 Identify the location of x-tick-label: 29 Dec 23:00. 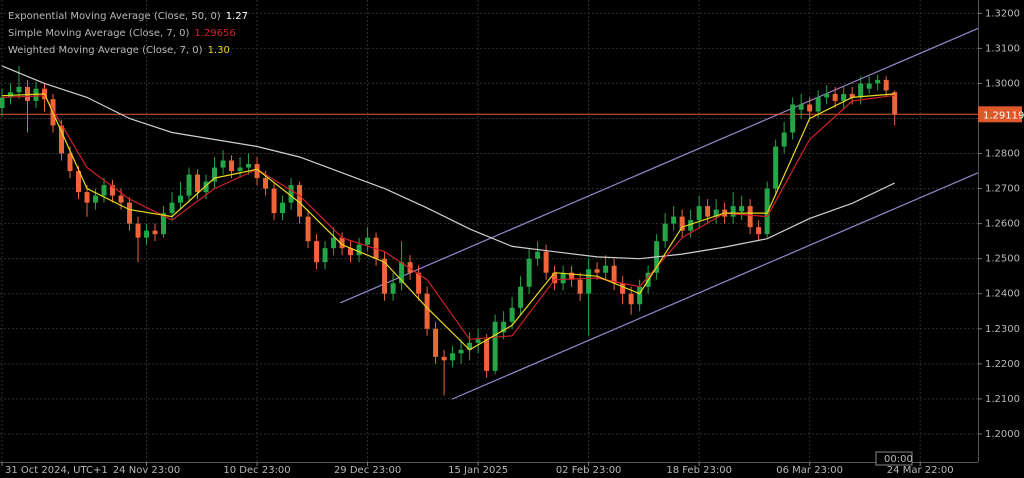
(367, 470).